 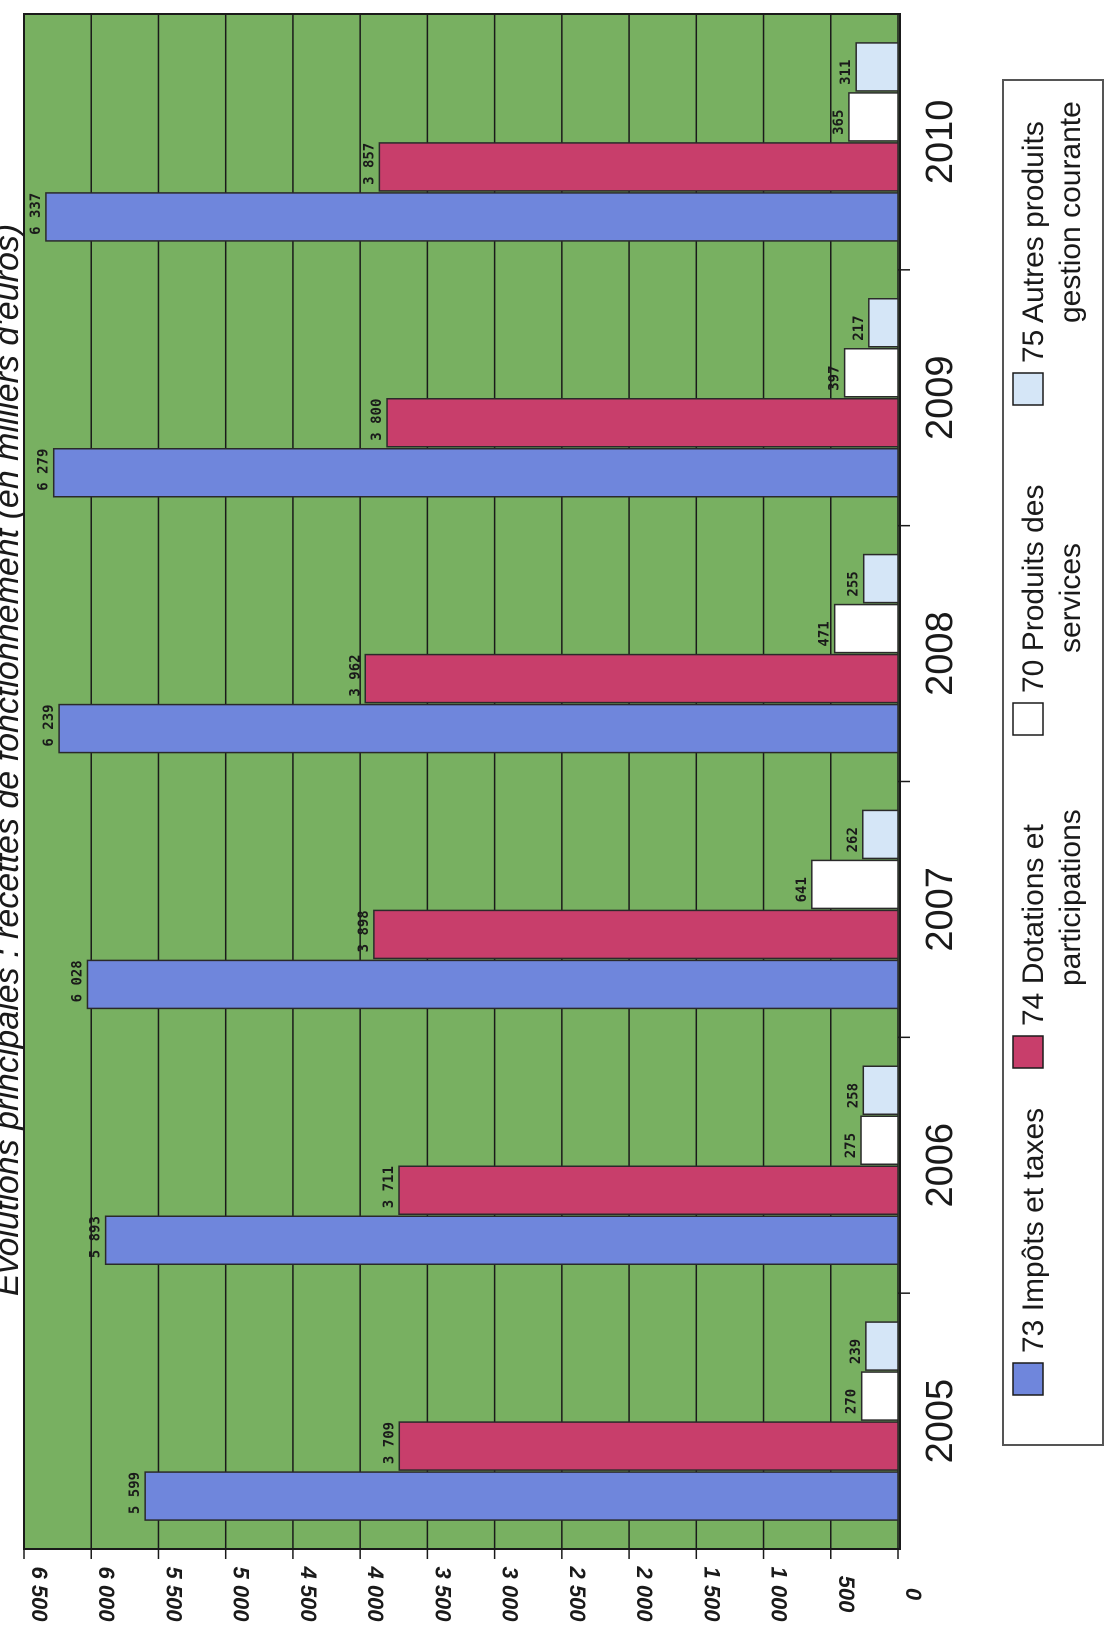 I want to click on data-label: 5 599, so click(x=135, y=1493).